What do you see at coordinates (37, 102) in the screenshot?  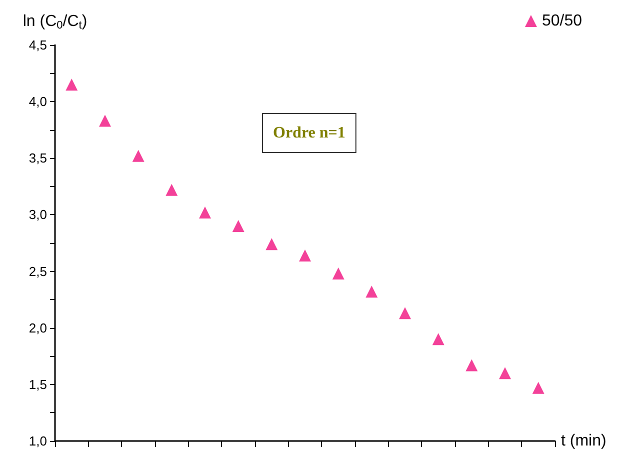 I see `y-tick-label: 4,0` at bounding box center [37, 102].